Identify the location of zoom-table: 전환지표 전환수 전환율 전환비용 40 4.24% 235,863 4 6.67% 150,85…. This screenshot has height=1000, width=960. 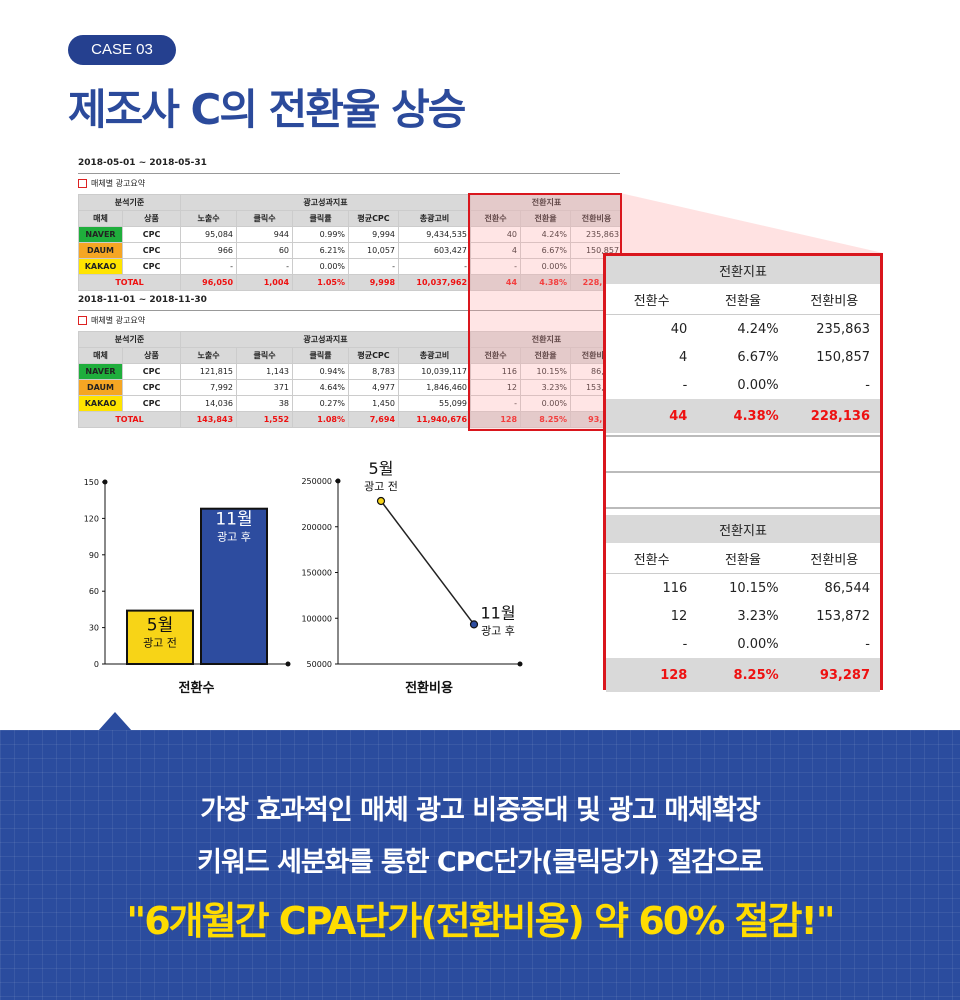
(743, 344).